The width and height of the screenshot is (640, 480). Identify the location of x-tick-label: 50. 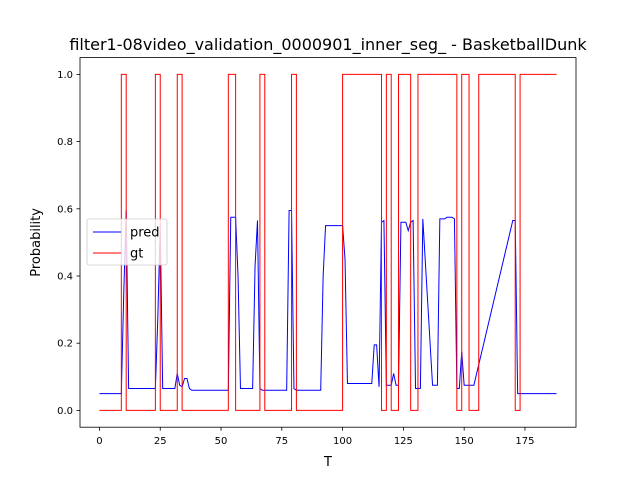
(221, 441).